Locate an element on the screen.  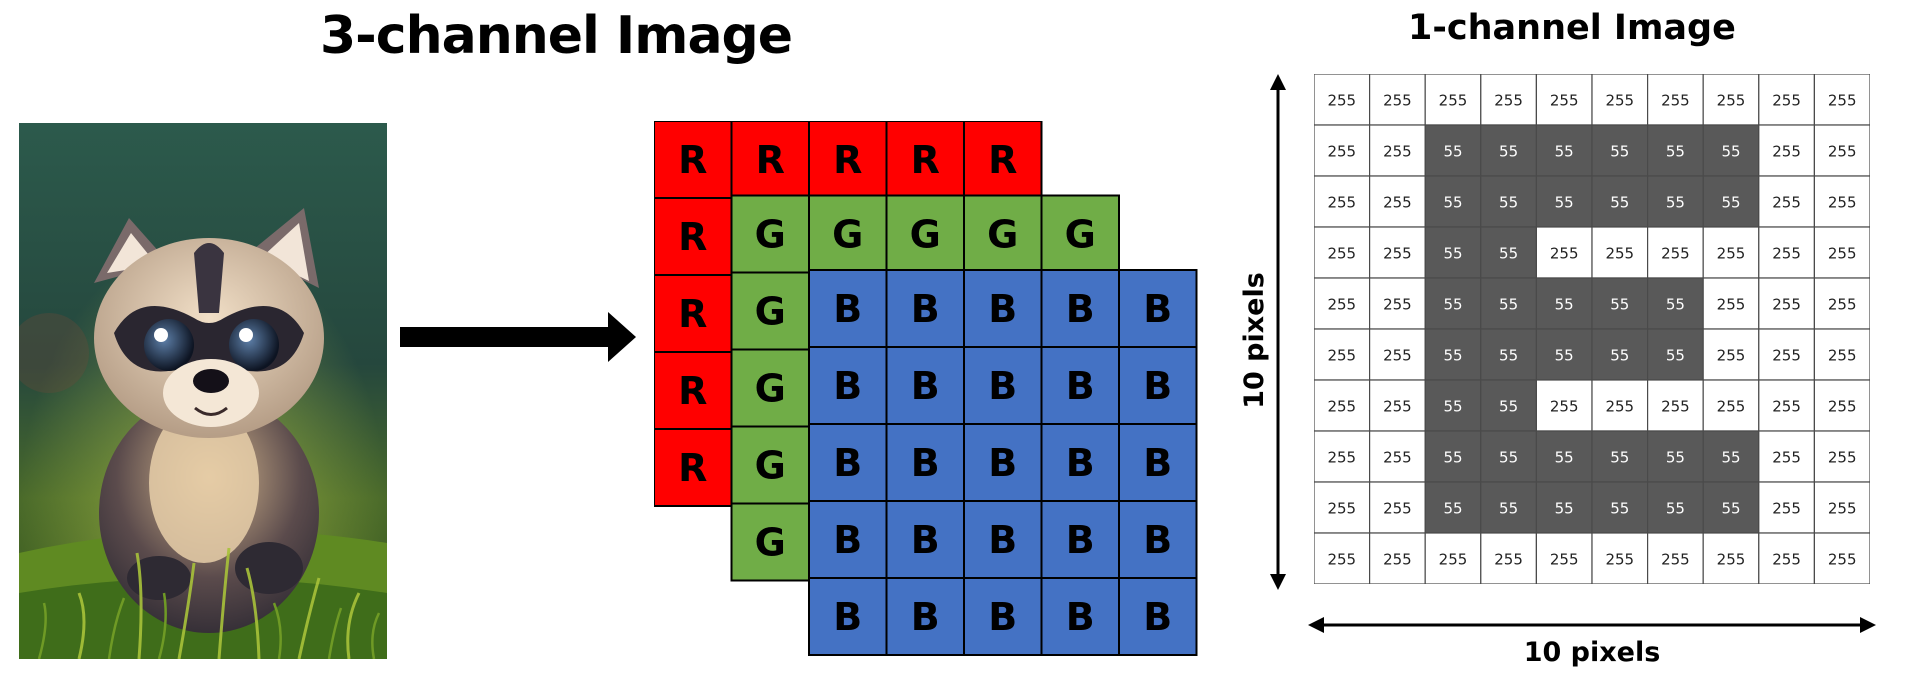
channel-r-cell is located at coordinates (693, 159).